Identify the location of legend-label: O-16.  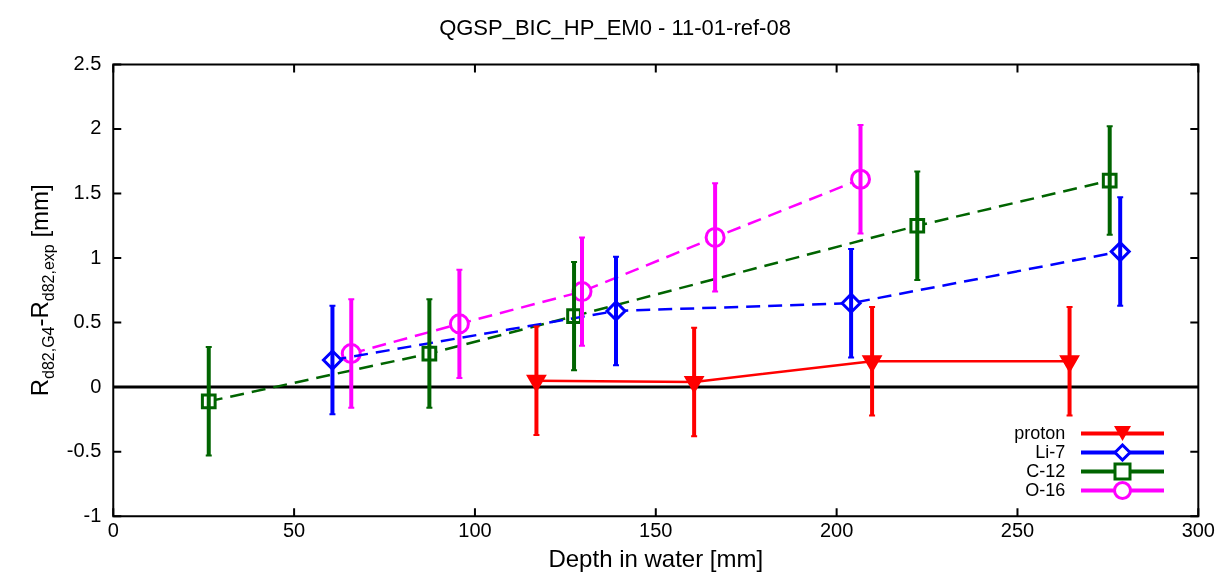
(1045, 490).